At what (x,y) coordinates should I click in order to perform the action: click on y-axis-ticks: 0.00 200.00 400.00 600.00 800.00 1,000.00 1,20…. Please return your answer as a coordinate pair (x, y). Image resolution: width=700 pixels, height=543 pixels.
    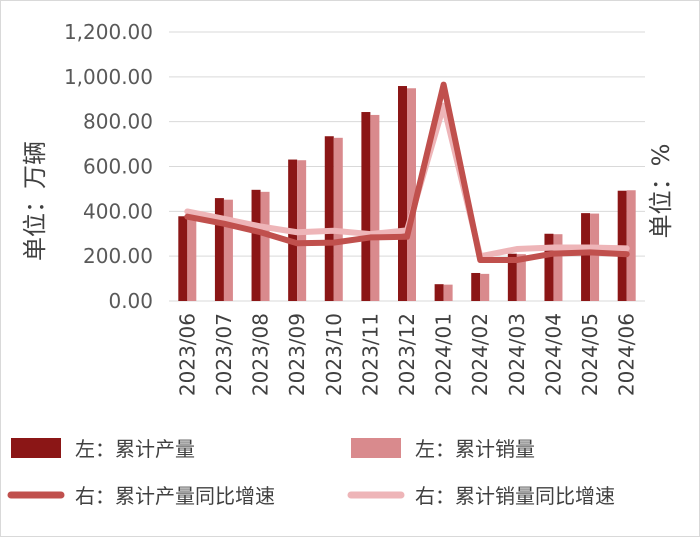
    Looking at the image, I should click on (108, 166).